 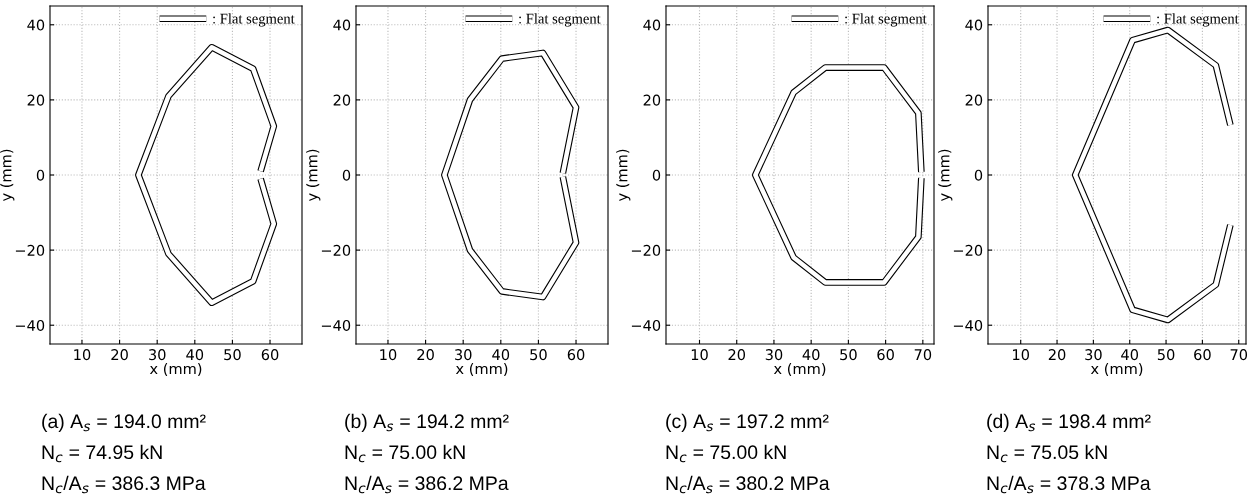 I want to click on text: (a) A$_{s}$ = 194.0 mm², so click(x=124, y=422).